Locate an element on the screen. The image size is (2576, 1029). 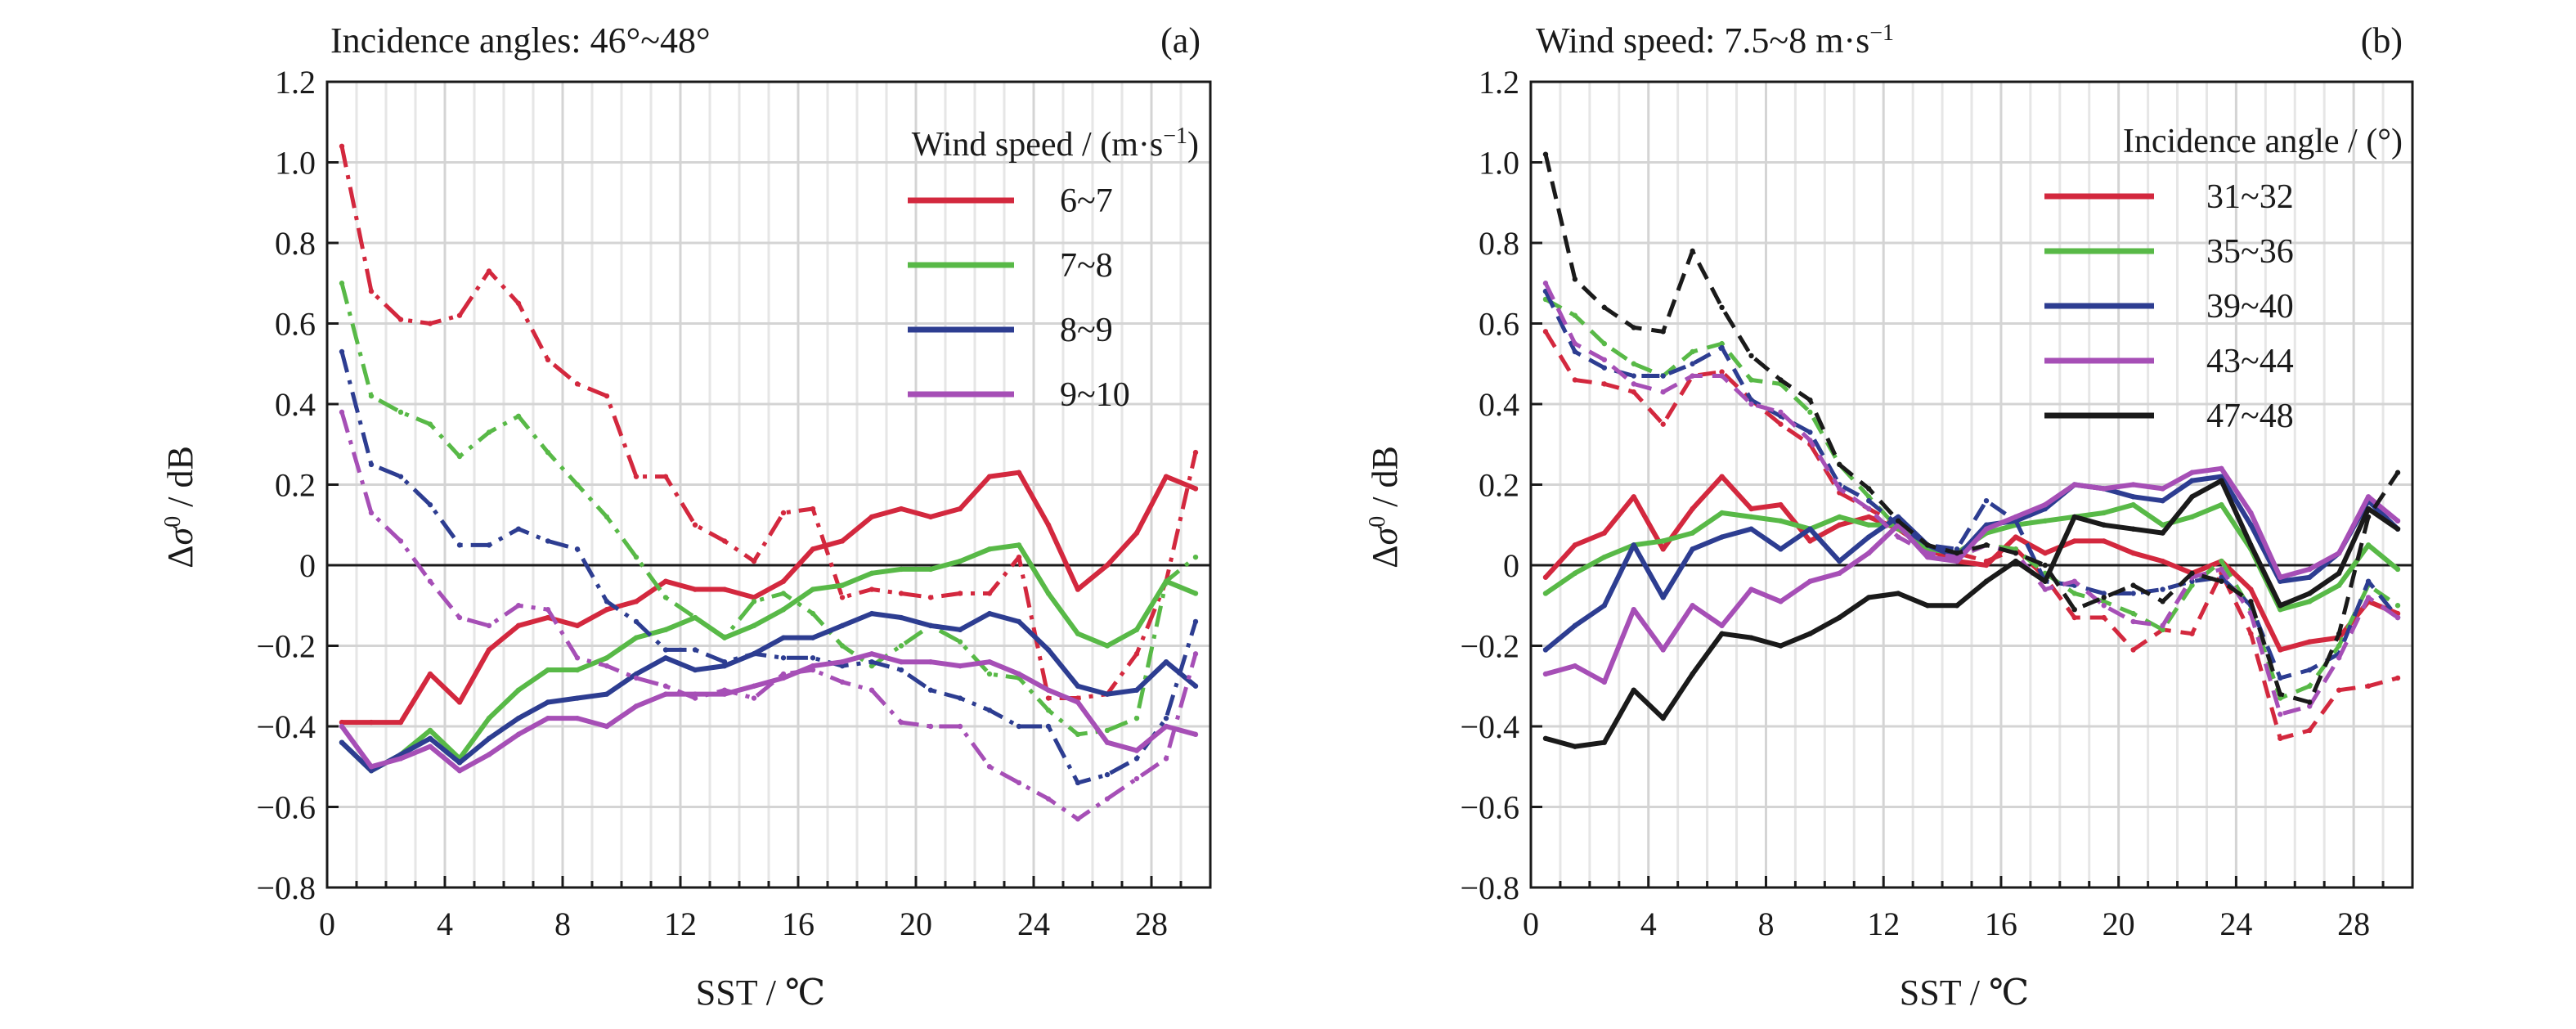
legend-label: 35~36 is located at coordinates (2250, 252).